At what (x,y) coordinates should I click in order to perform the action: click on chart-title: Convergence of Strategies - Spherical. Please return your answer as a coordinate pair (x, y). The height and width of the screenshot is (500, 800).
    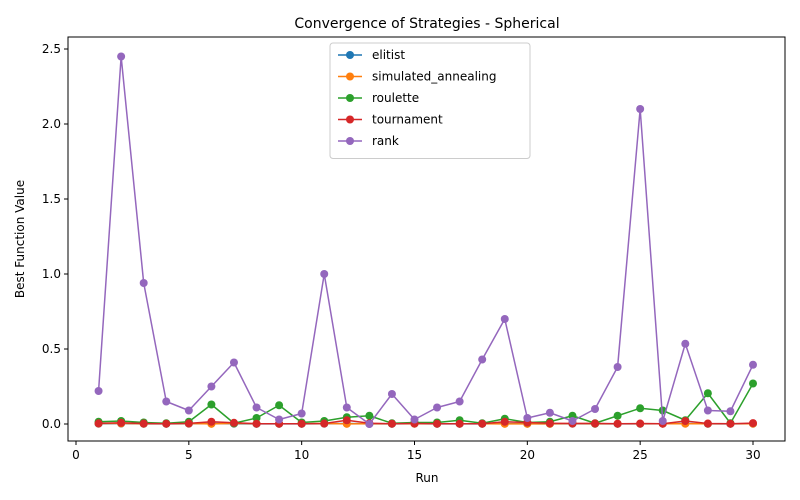
    Looking at the image, I should click on (426, 24).